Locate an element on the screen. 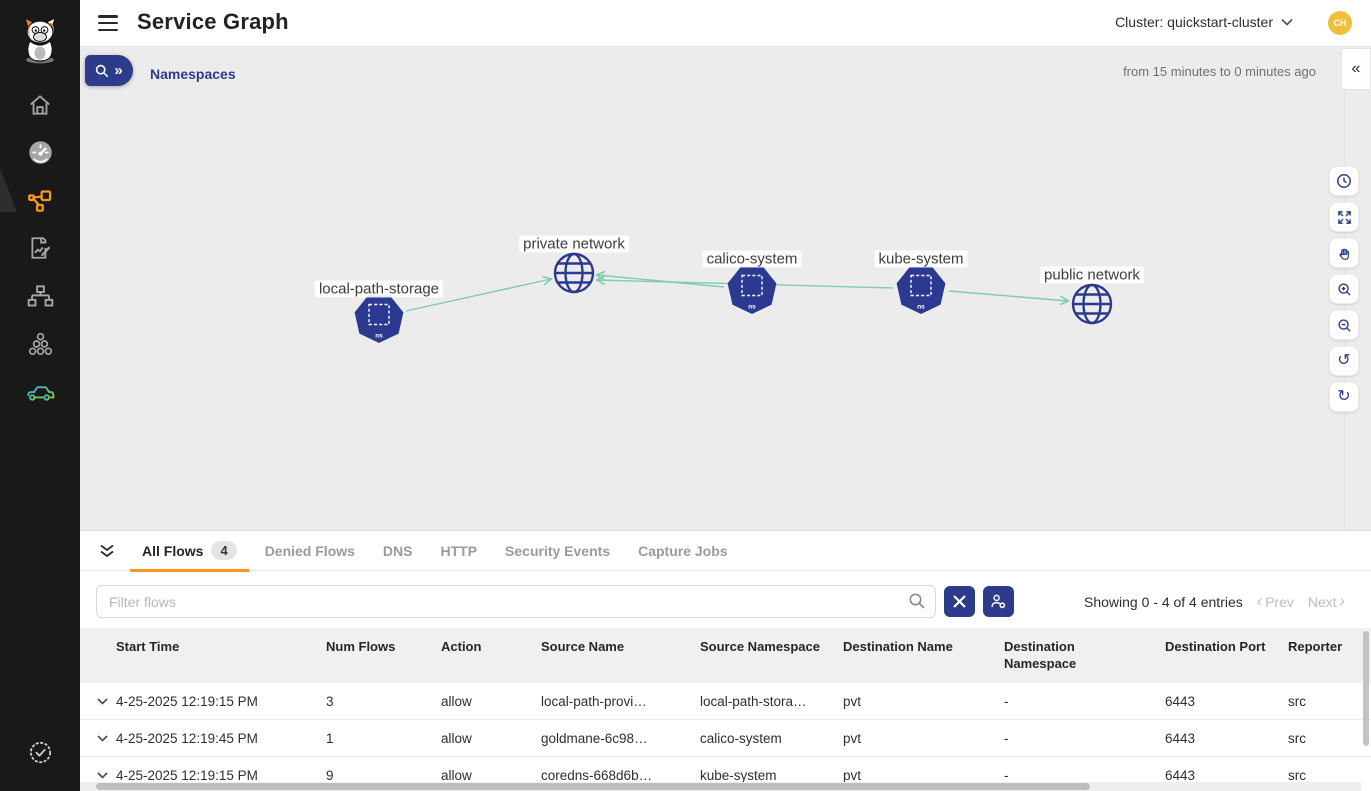 This screenshot has height=791, width=1371. sidebar-item-compliance-car is located at coordinates (40, 391).